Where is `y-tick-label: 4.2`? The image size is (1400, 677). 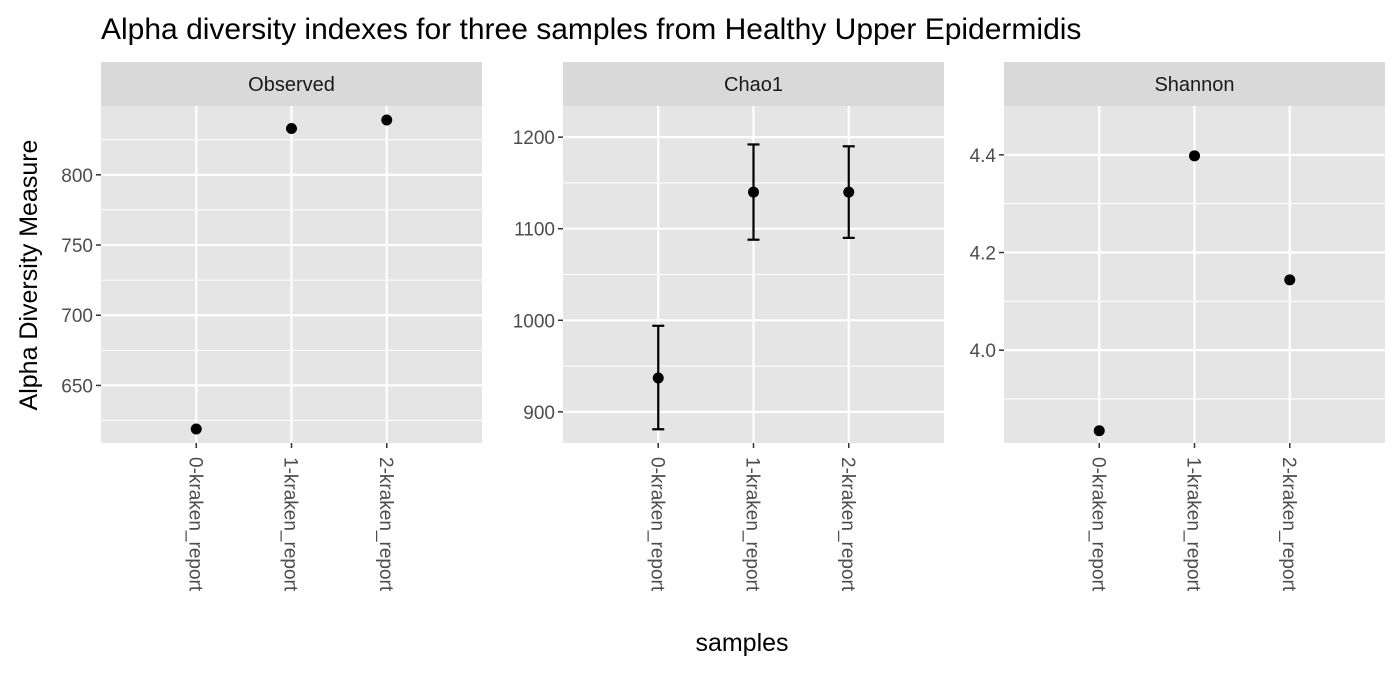
y-tick-label: 4.2 is located at coordinates (983, 254).